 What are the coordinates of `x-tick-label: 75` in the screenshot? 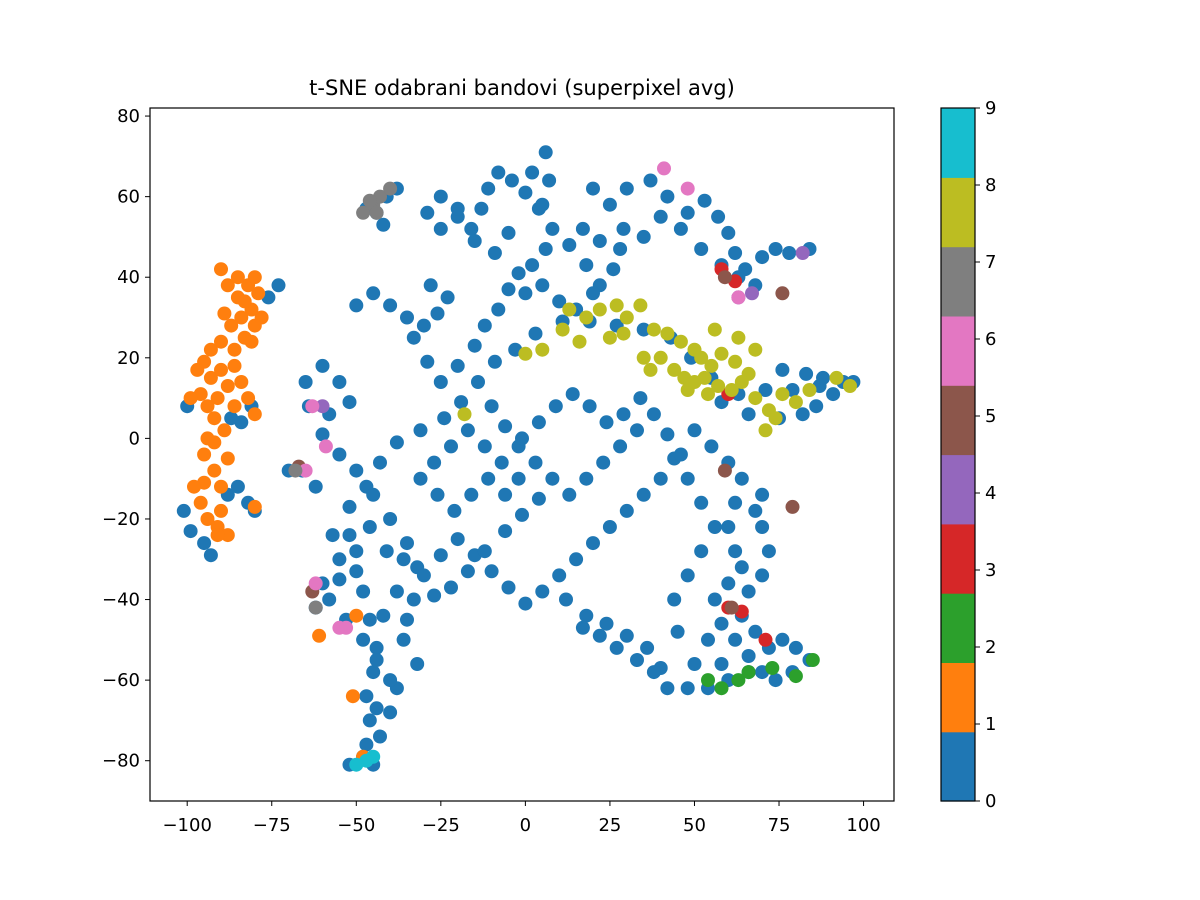 It's located at (779, 825).